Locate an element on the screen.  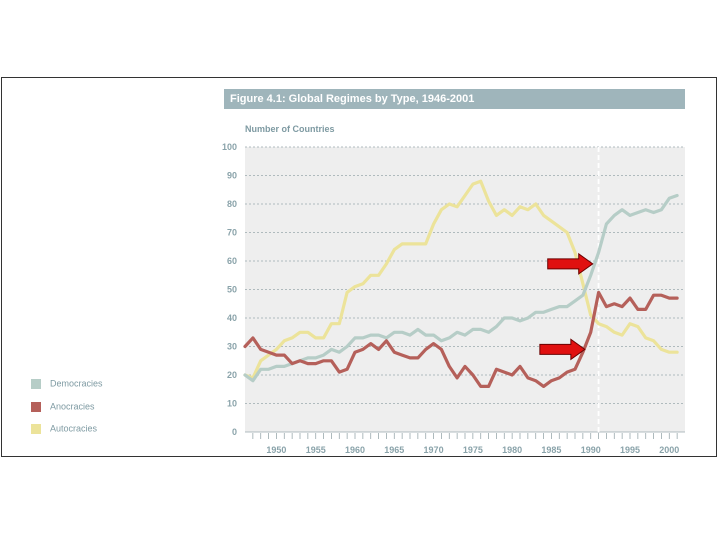
y-tick-label-30: 30 is located at coordinates (232, 347).